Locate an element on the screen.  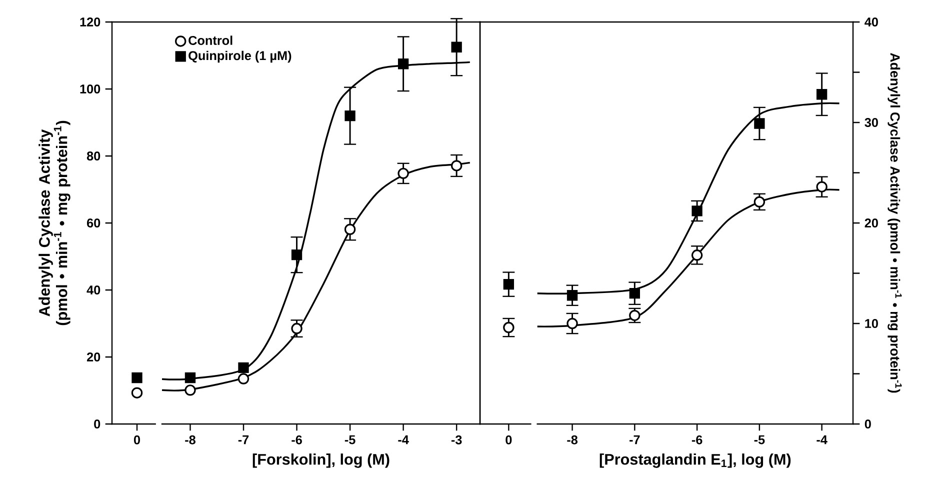
legend-label: Control is located at coordinates (210, 40).